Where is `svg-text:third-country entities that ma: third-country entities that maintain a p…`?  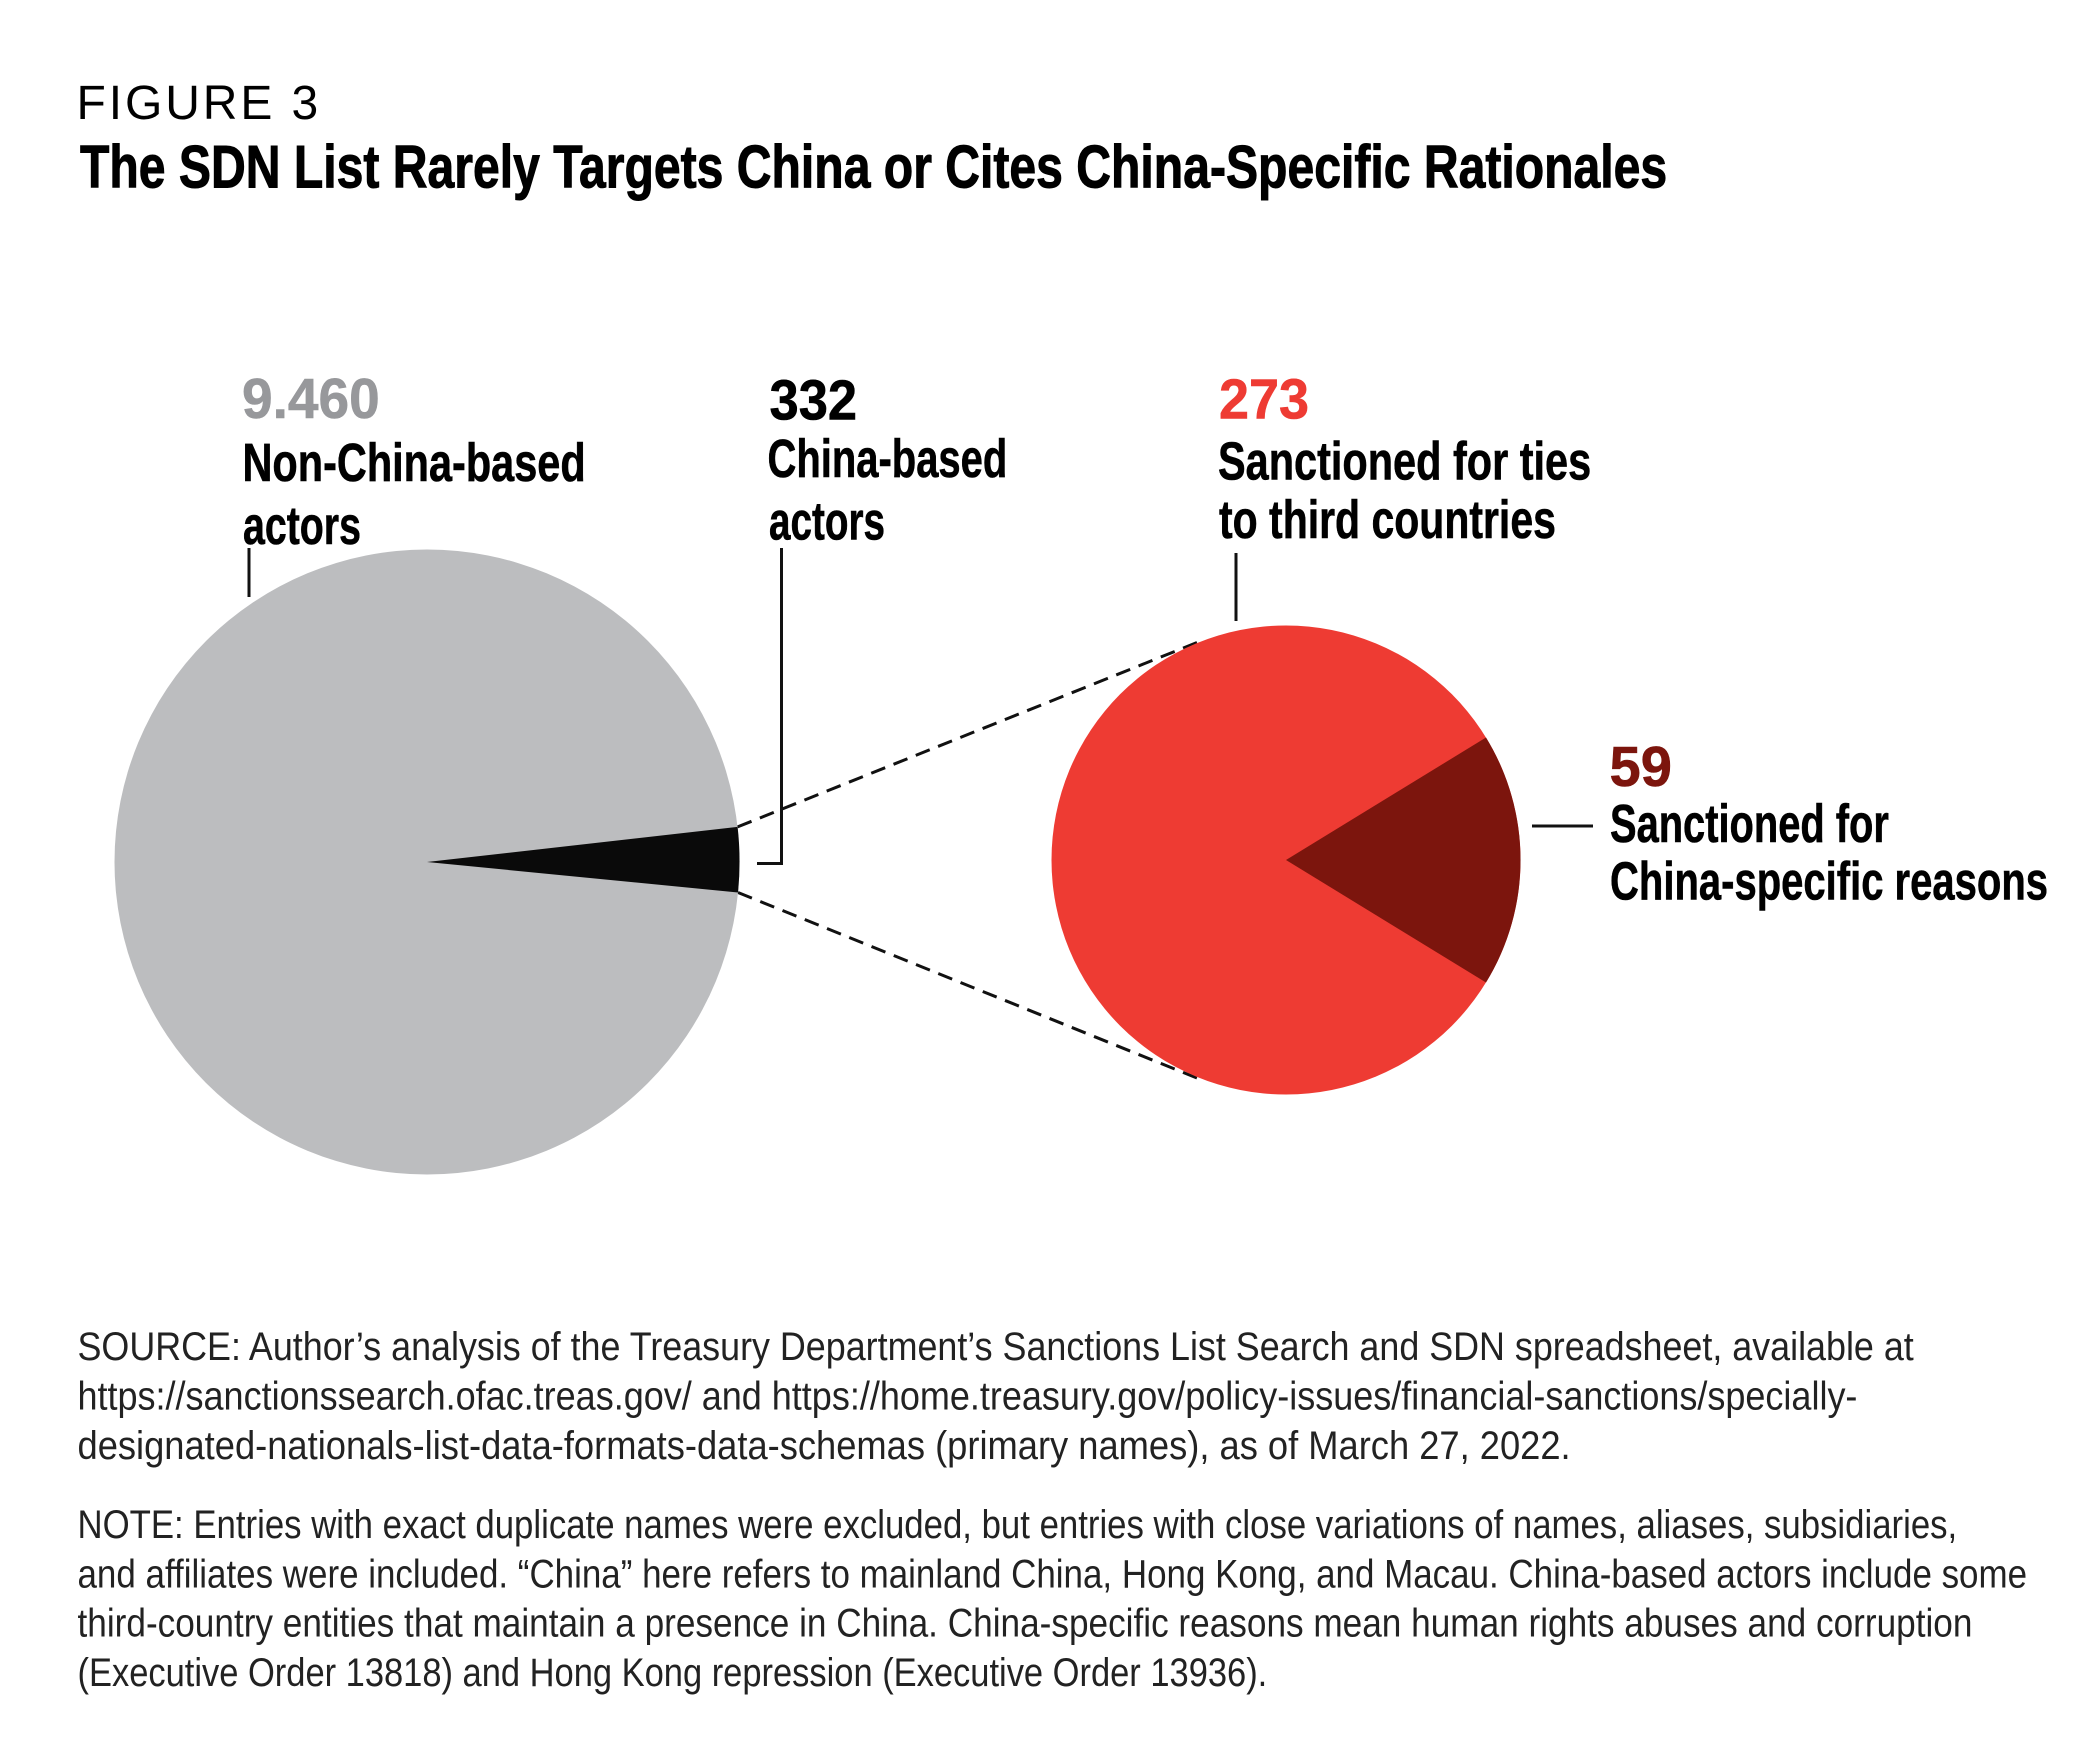 svg-text:third-country entities that ma: third-country entities that maintain a p… is located at coordinates (1025, 1623).